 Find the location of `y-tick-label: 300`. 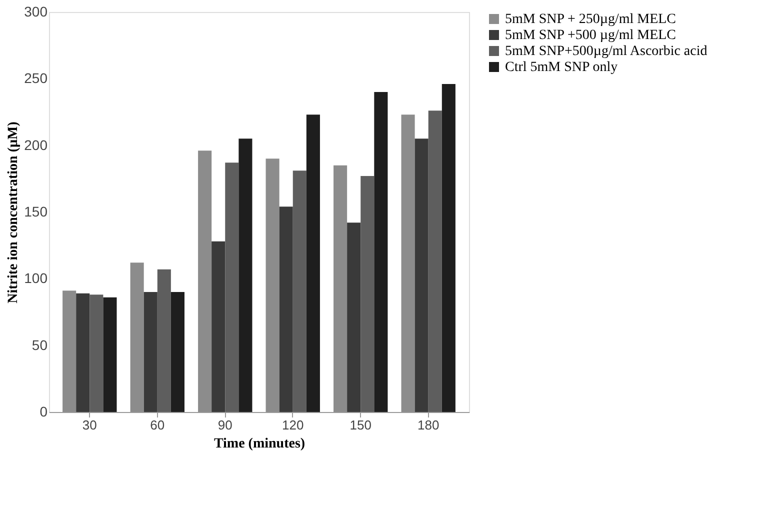

y-tick-label: 300 is located at coordinates (36, 12).